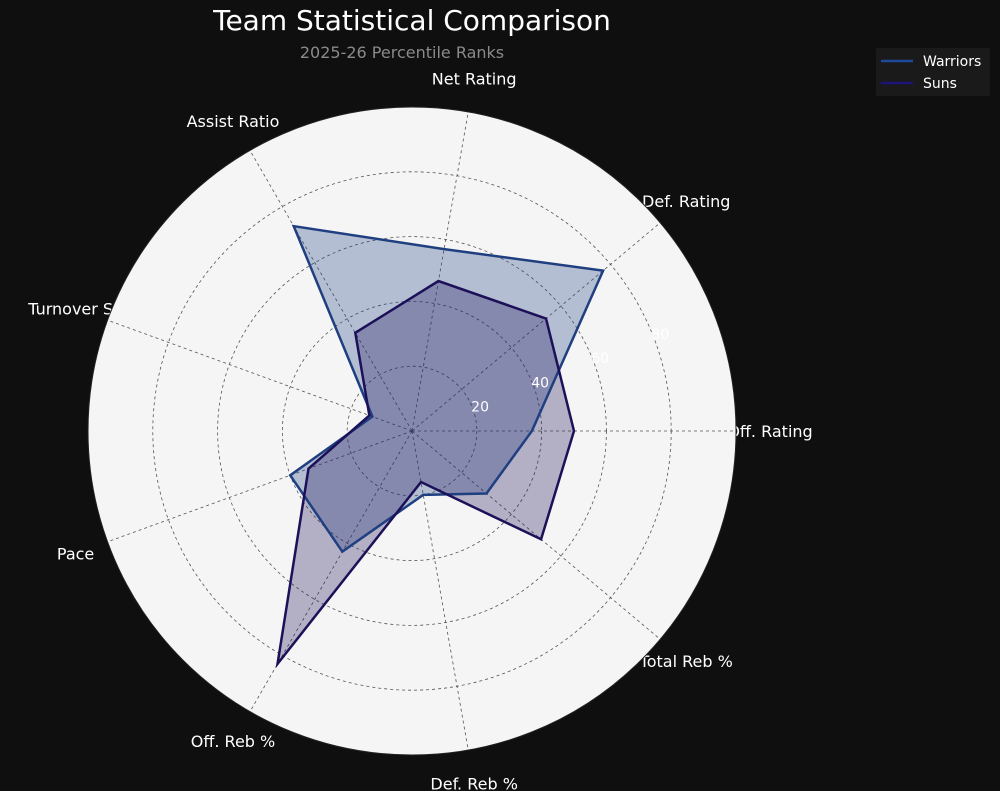 The width and height of the screenshot is (1000, 791). What do you see at coordinates (233, 121) in the screenshot?
I see `axis-label: Assist Ratio` at bounding box center [233, 121].